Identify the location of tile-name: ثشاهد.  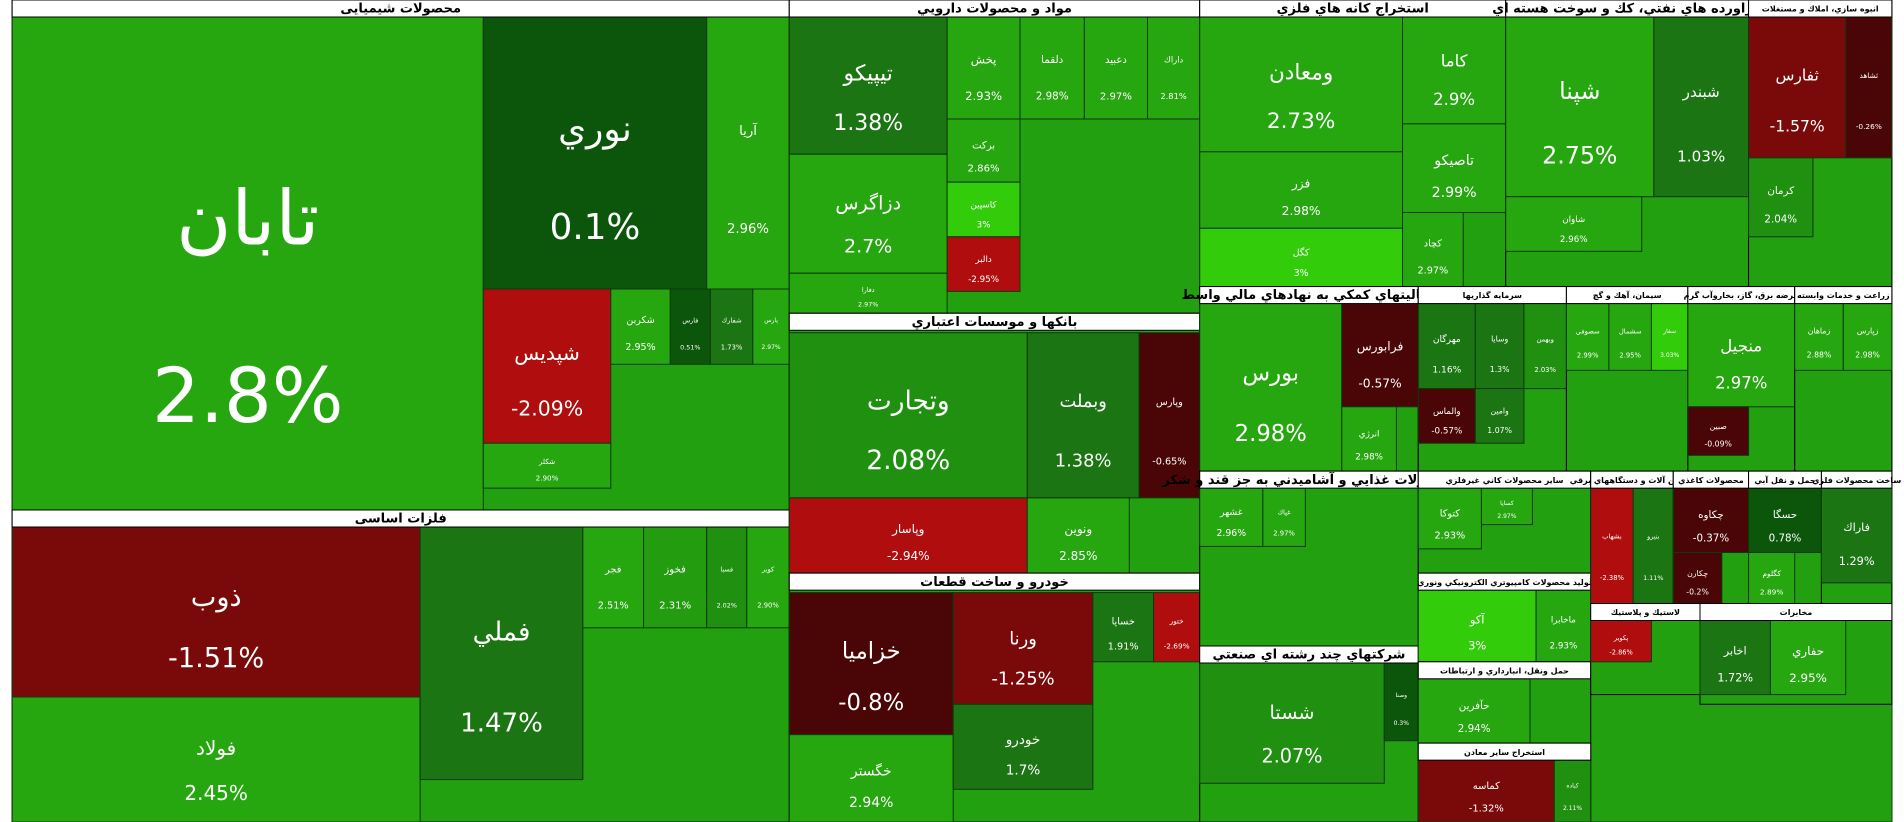
(1868, 75).